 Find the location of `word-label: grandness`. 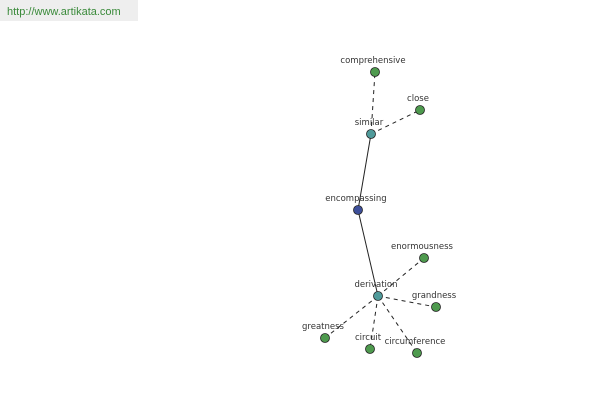

word-label: grandness is located at coordinates (434, 296).